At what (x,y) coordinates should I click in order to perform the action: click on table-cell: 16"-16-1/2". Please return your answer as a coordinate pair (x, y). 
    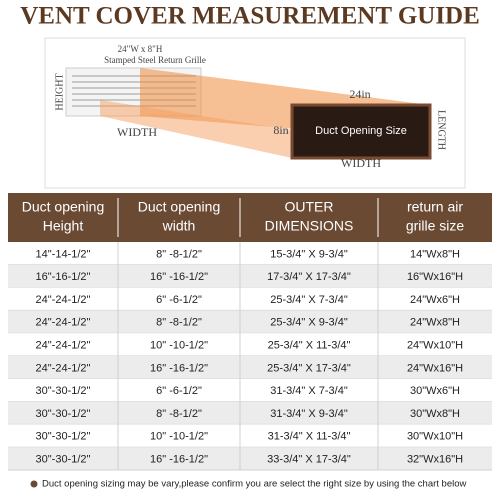
    Looking at the image, I should click on (63, 277).